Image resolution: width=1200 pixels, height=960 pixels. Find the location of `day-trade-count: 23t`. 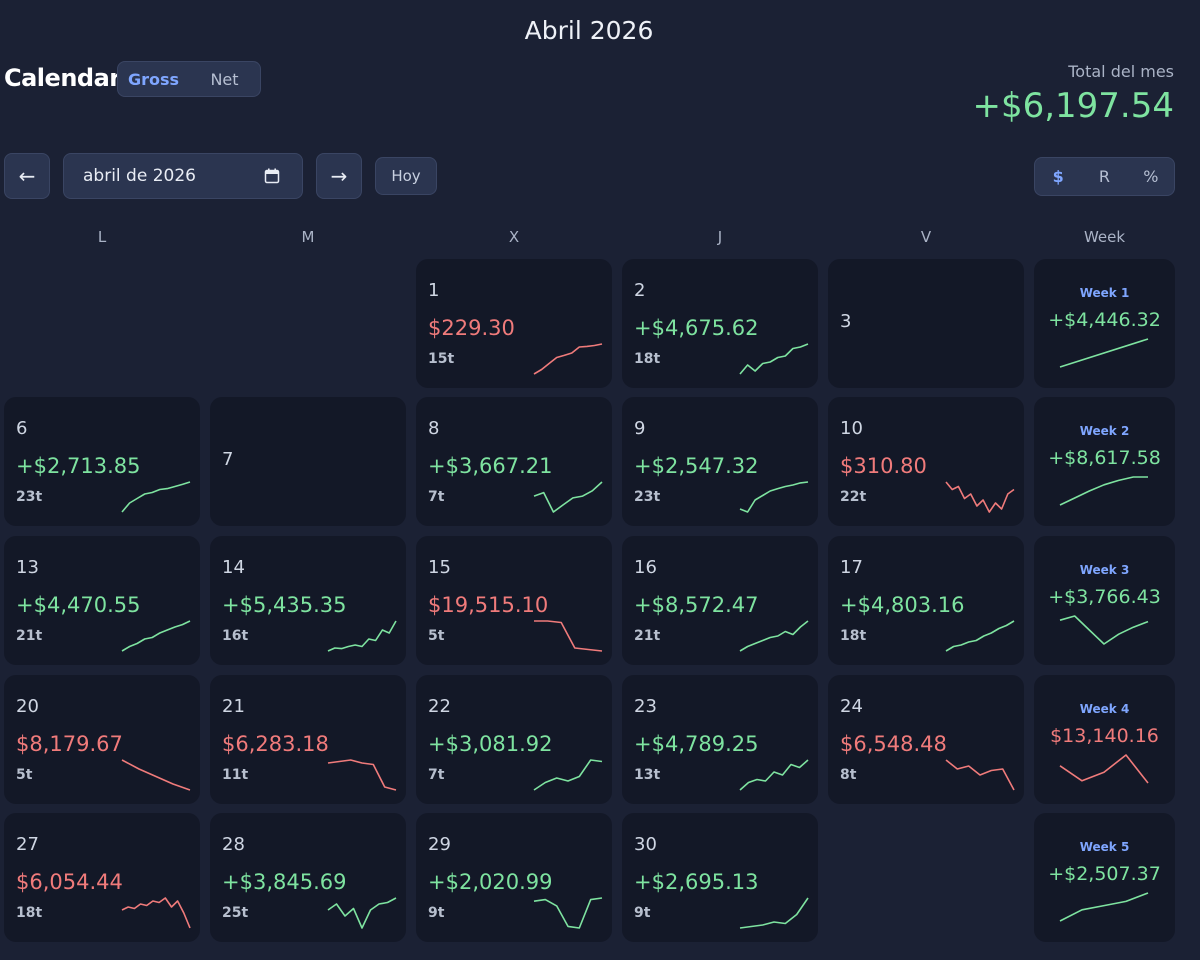

day-trade-count: 23t is located at coordinates (647, 497).